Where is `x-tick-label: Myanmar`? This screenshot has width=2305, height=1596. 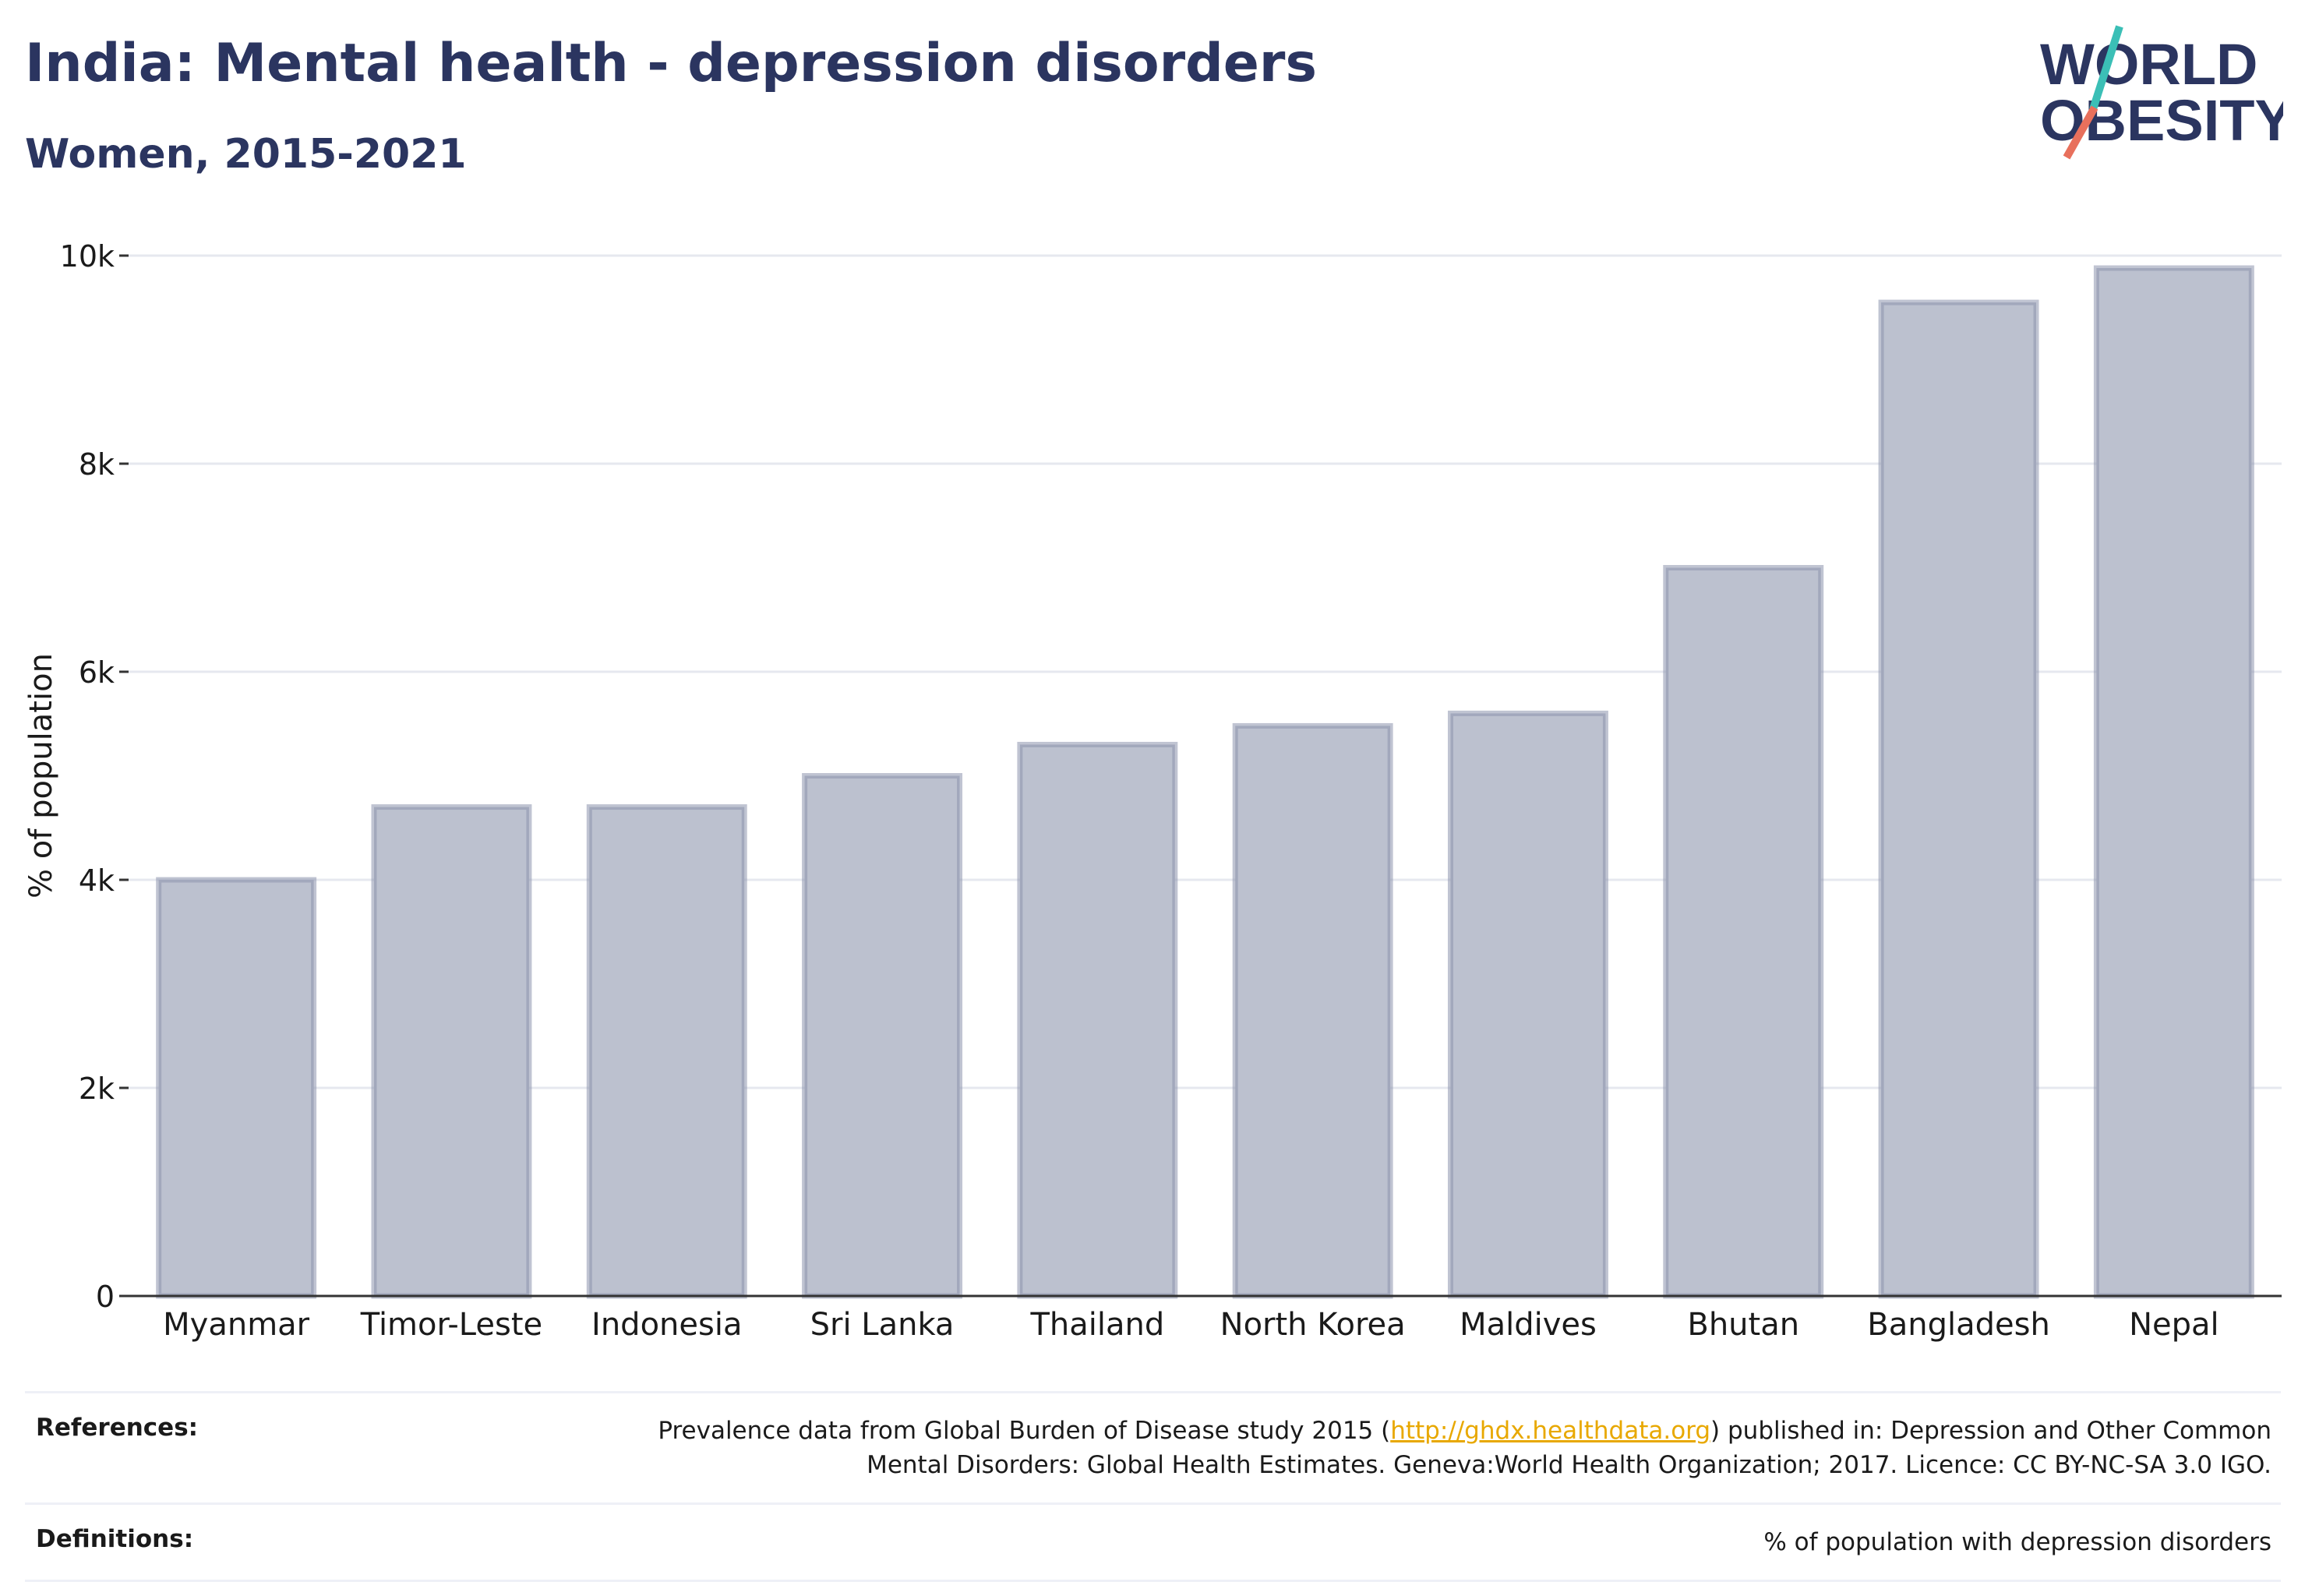
x-tick-label: Myanmar is located at coordinates (236, 1325).